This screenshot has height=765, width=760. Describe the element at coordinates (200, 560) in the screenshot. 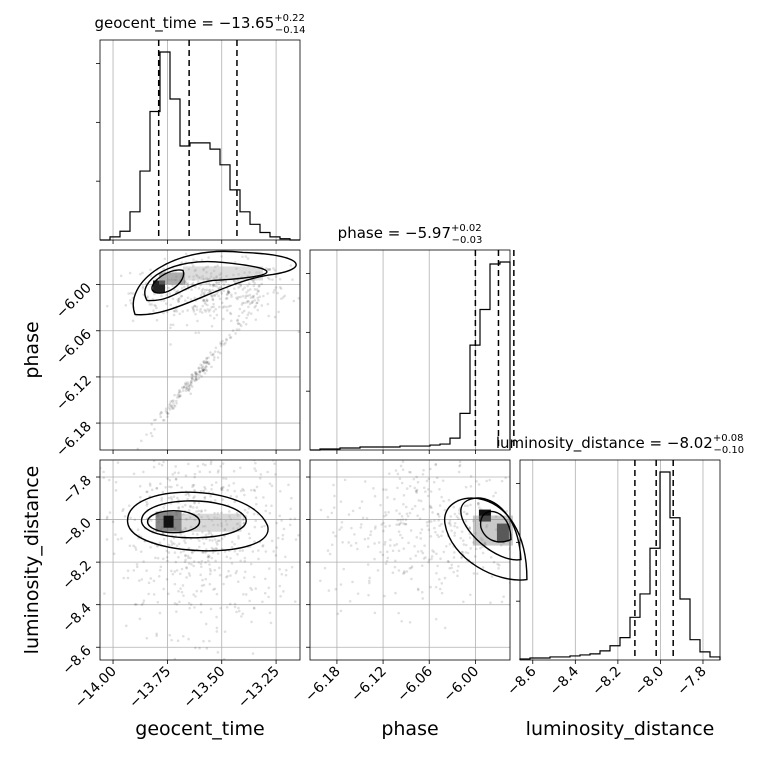

I see `panel-luminosity_distance_vs_geocent_time` at that location.